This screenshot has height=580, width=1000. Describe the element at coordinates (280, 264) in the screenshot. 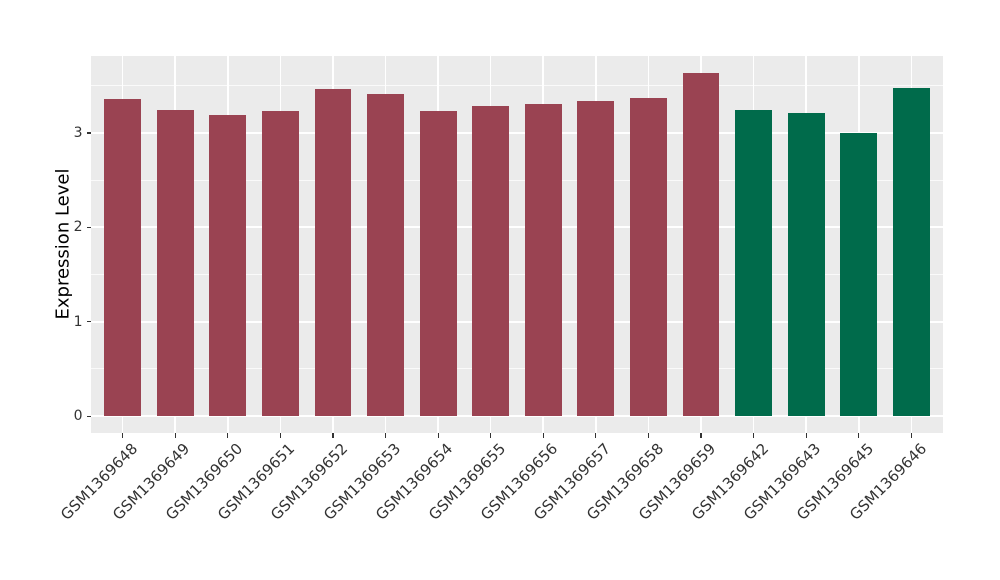

I see `bar-GSM1369651` at that location.